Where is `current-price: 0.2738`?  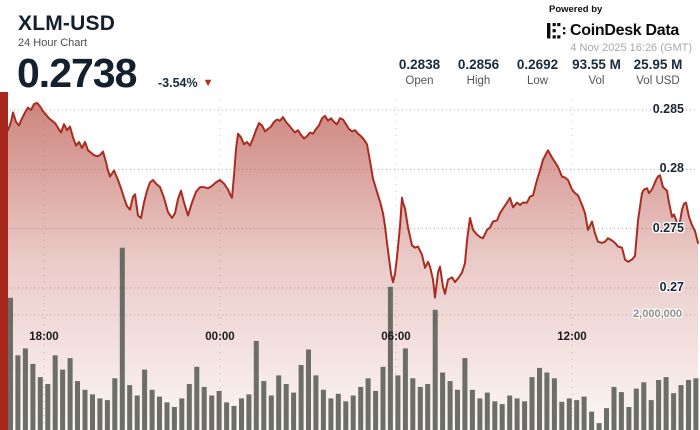
current-price: 0.2738 is located at coordinates (77, 73).